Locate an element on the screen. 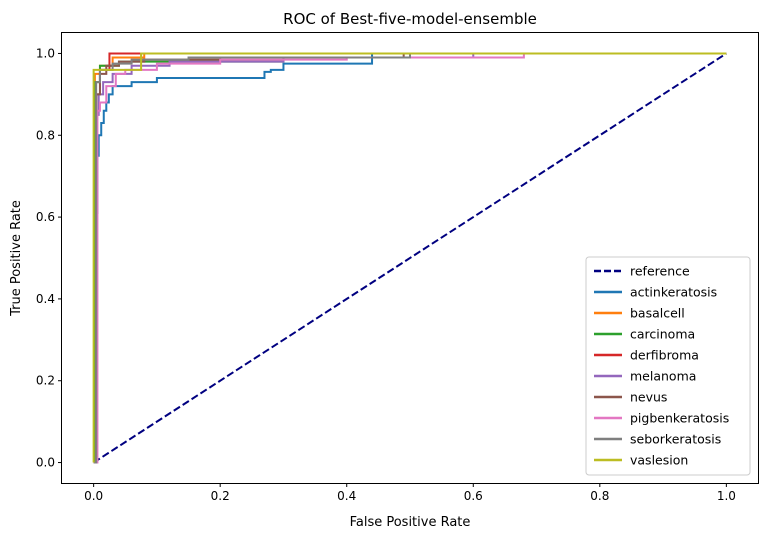 The width and height of the screenshot is (768, 538). x-tick-label: 0.2 is located at coordinates (220, 496).